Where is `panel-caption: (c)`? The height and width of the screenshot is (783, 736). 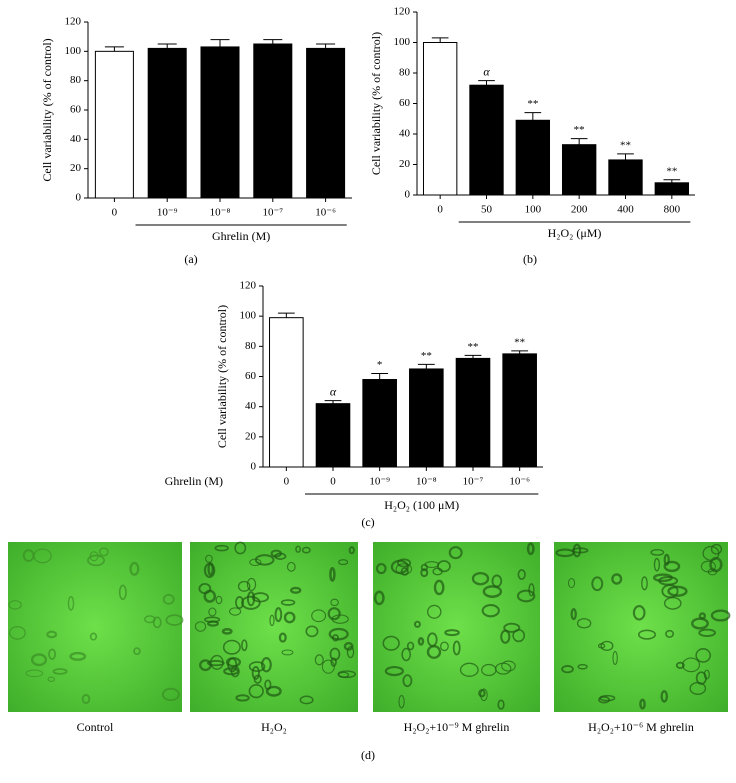 panel-caption: (c) is located at coordinates (367, 522).